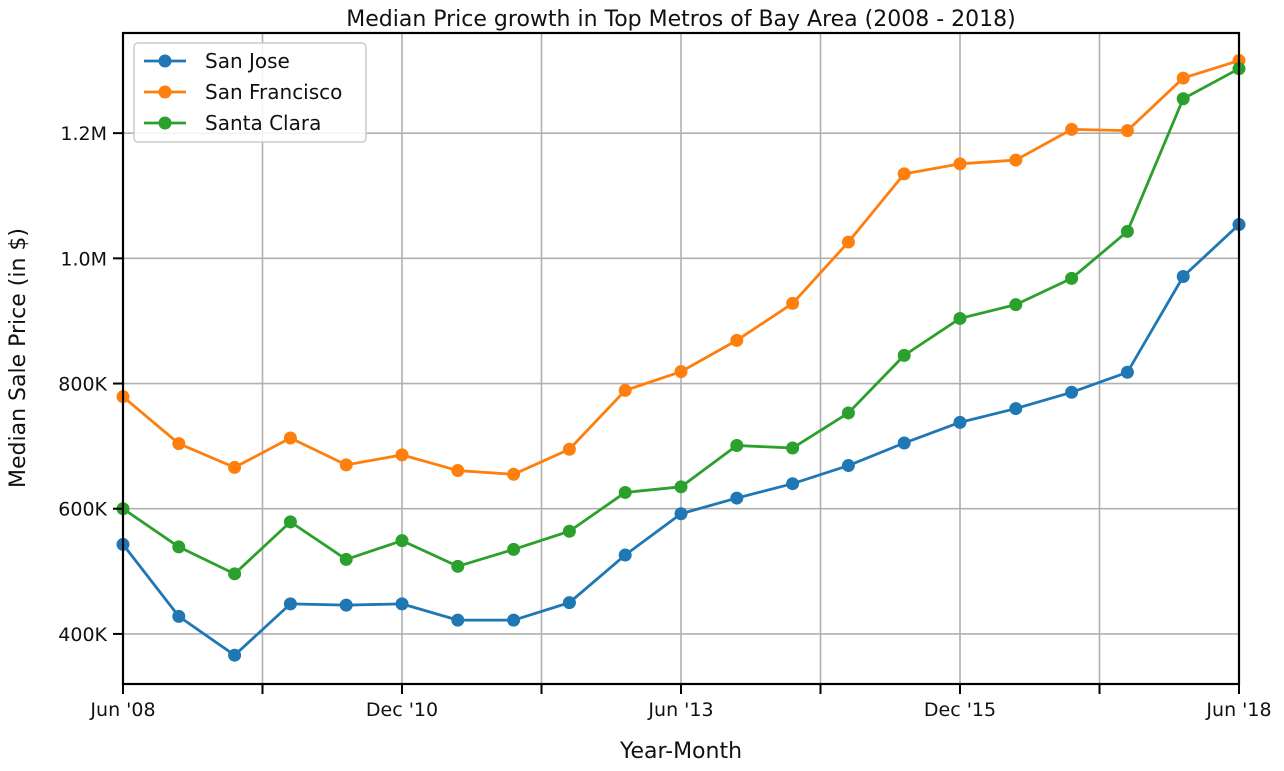 The width and height of the screenshot is (1284, 771). I want to click on x-tick-label: Jun '08, so click(122, 710).